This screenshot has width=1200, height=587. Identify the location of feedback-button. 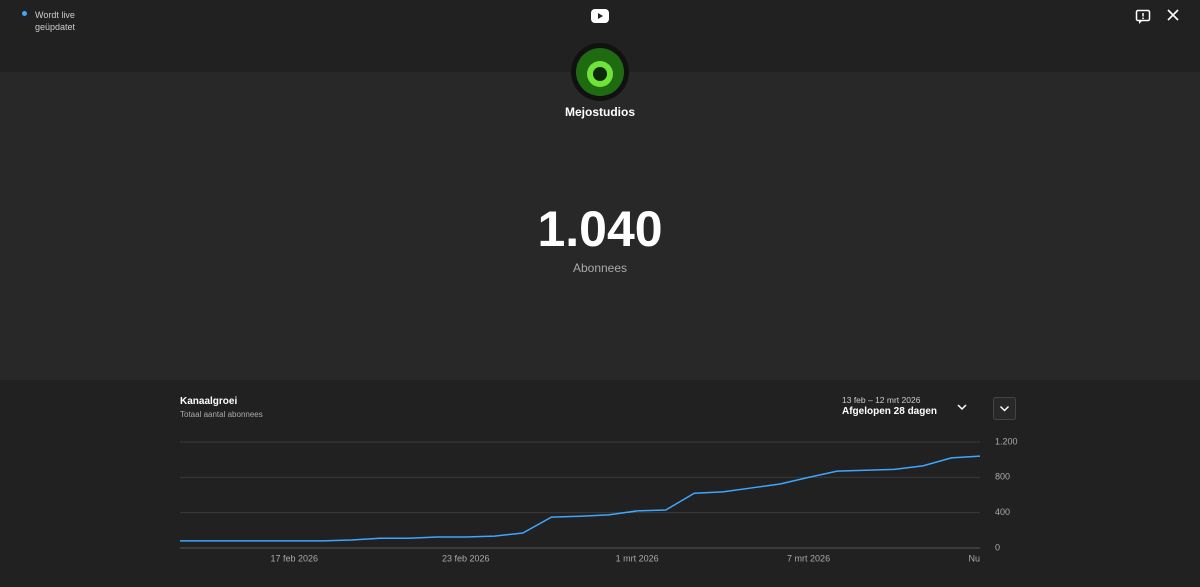
(1143, 17).